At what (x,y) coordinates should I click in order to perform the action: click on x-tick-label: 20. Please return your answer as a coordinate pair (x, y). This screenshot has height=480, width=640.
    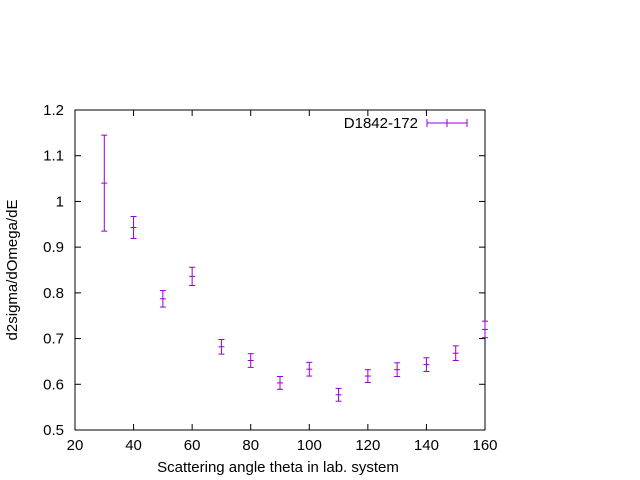
    Looking at the image, I should click on (75, 445).